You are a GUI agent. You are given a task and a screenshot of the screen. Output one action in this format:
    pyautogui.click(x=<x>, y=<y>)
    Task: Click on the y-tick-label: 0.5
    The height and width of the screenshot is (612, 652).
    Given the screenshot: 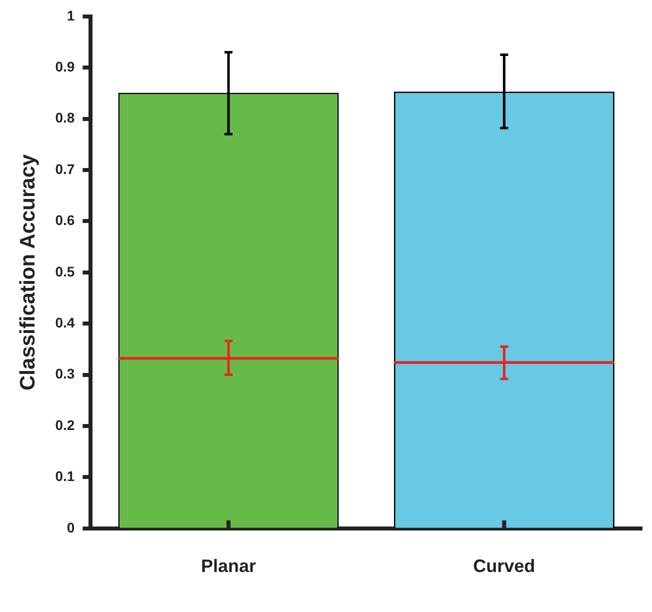 What is the action you would take?
    pyautogui.click(x=65, y=271)
    